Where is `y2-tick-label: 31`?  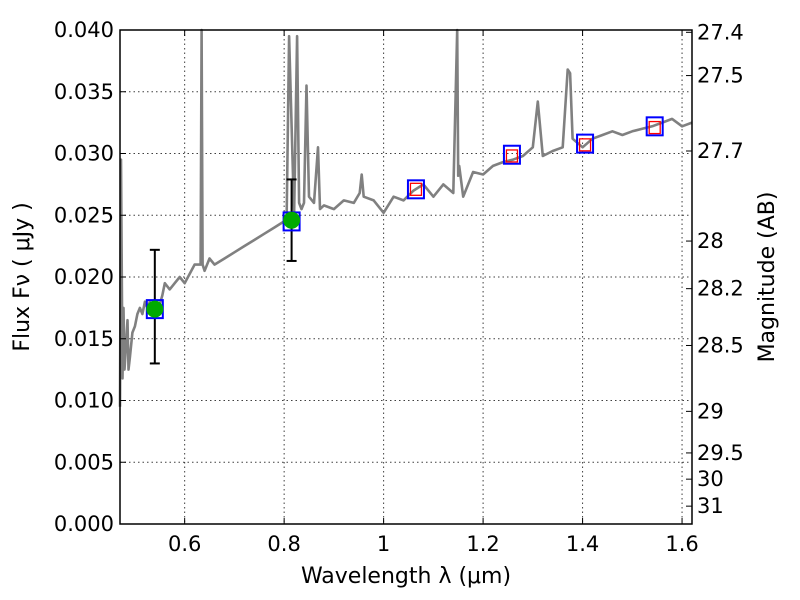
y2-tick-label: 31 is located at coordinates (710, 506).